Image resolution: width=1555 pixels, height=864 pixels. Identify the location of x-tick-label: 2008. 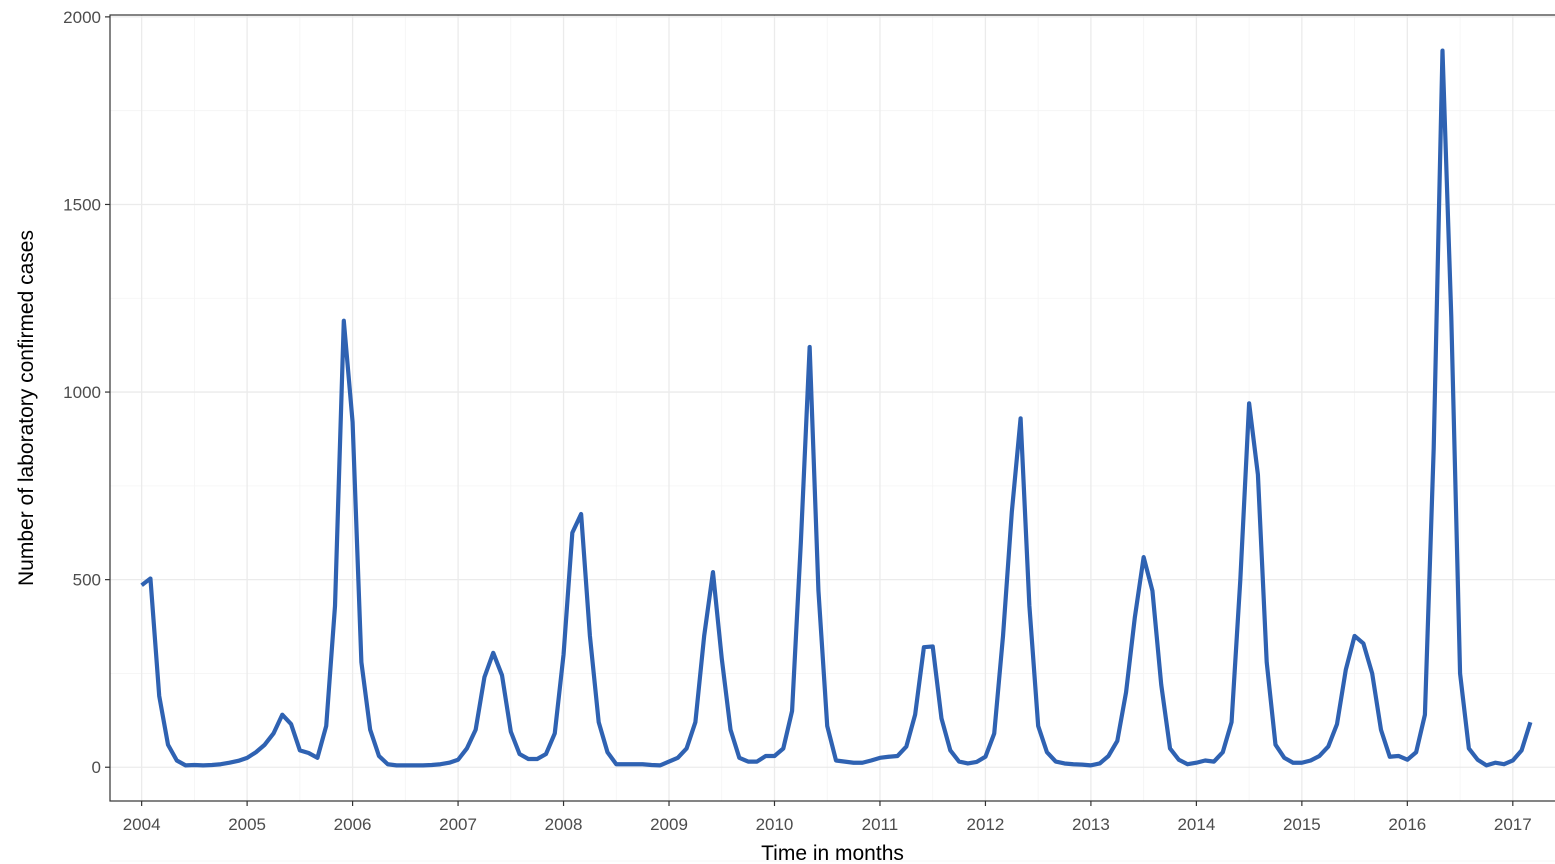
(564, 824).